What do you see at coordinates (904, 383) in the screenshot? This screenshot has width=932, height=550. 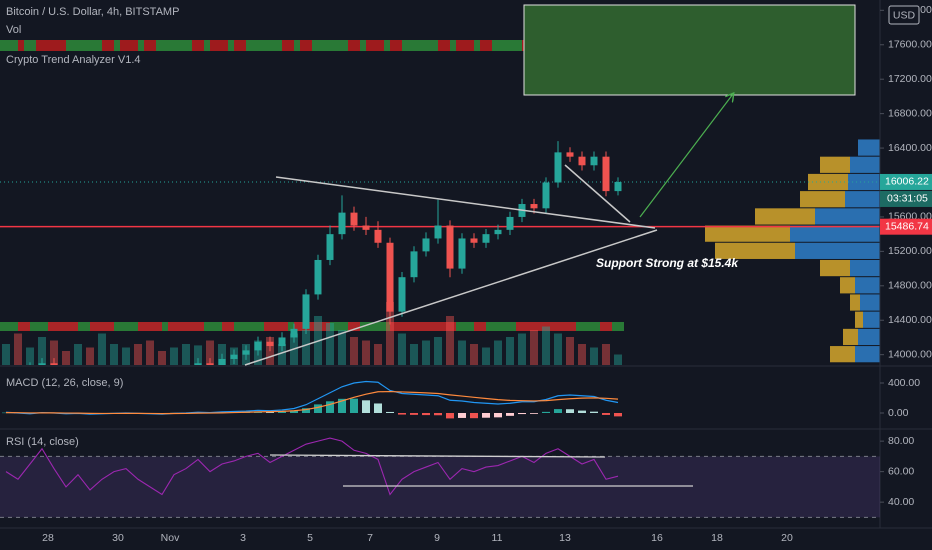 I see `macd-tick-label: 400.00` at bounding box center [904, 383].